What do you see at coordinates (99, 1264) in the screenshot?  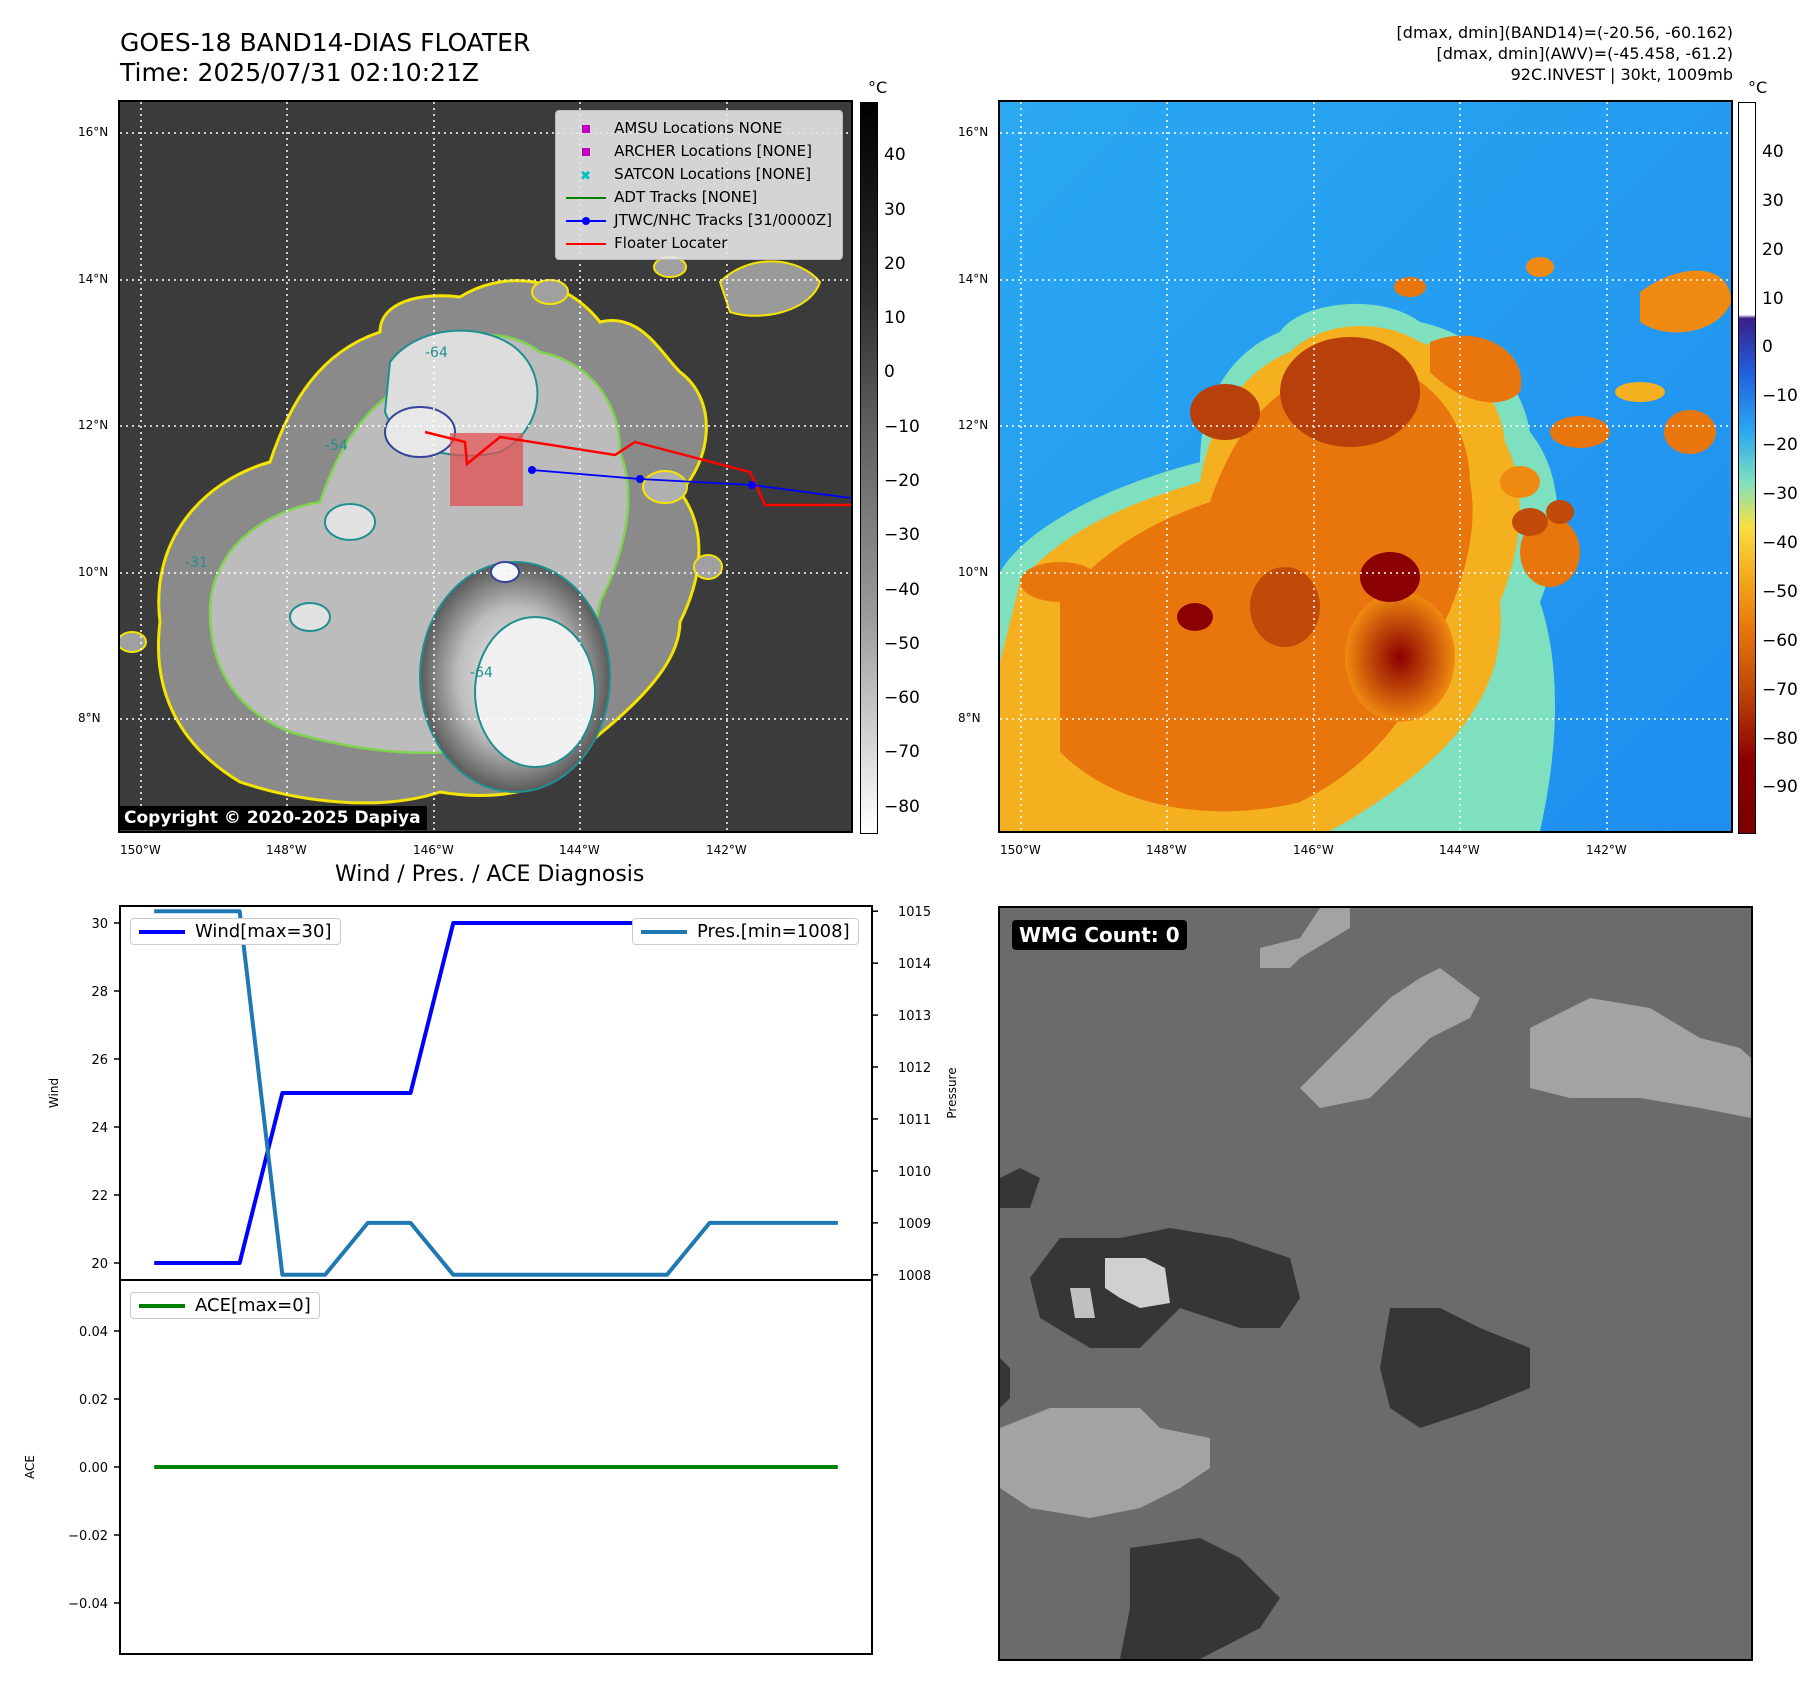 I see `wind-tick-label: 20` at bounding box center [99, 1264].